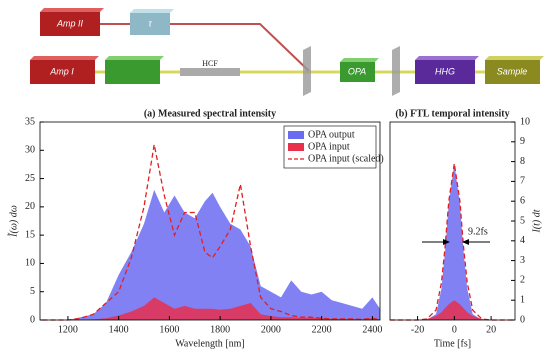  I want to click on y-tick-label: 7, so click(522, 181).